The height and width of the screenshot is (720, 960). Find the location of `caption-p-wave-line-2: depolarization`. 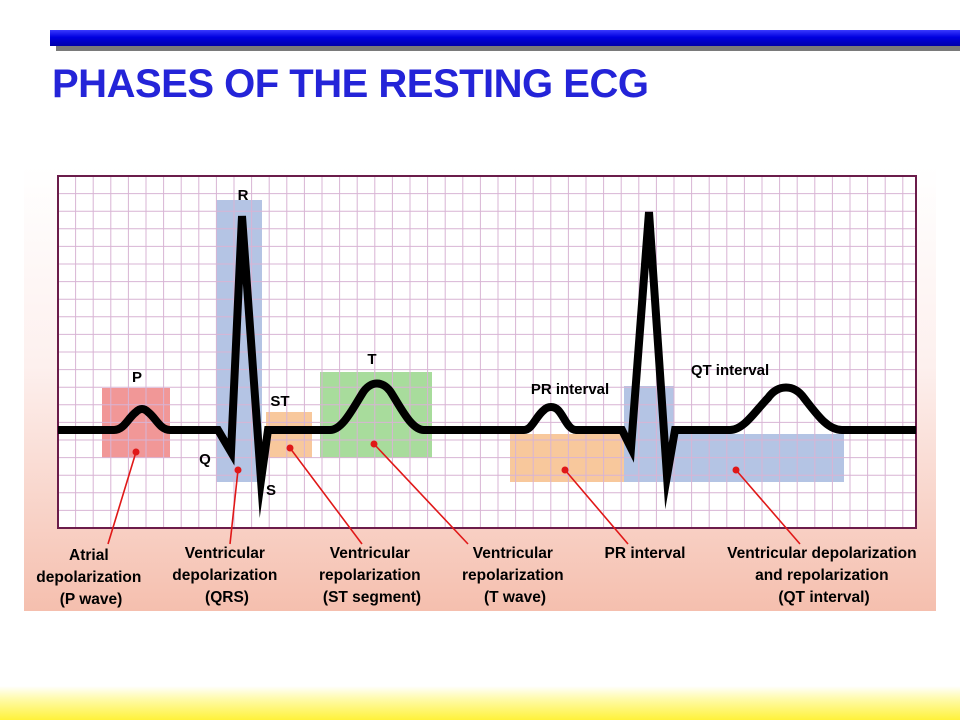

caption-p-wave-line-2: depolarization is located at coordinates (88, 577).